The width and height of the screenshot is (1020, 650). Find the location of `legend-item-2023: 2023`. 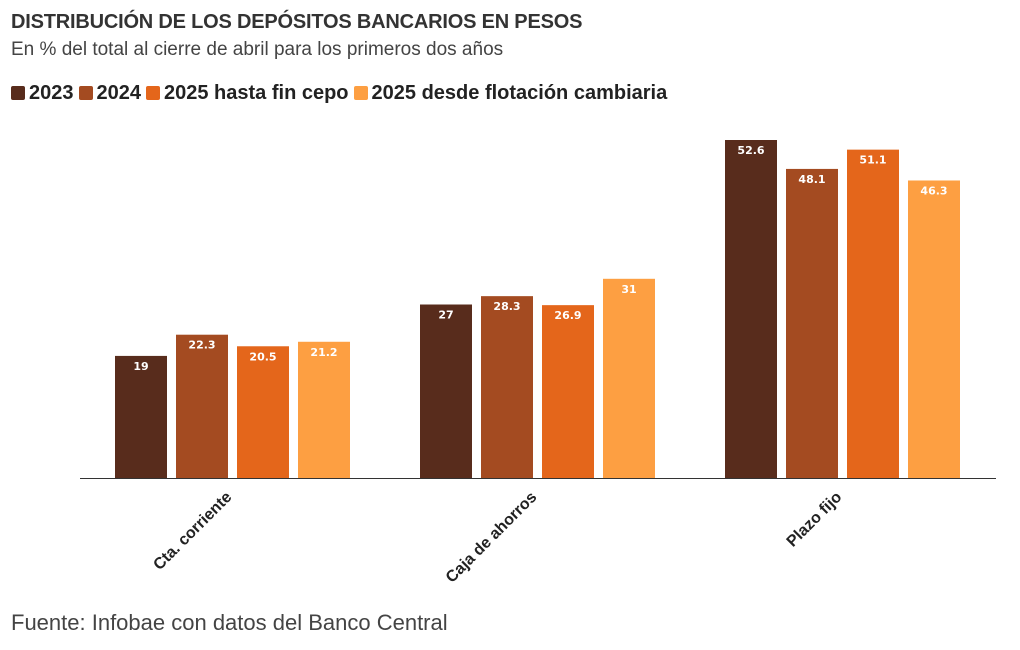

legend-item-2023: 2023 is located at coordinates (42, 93).